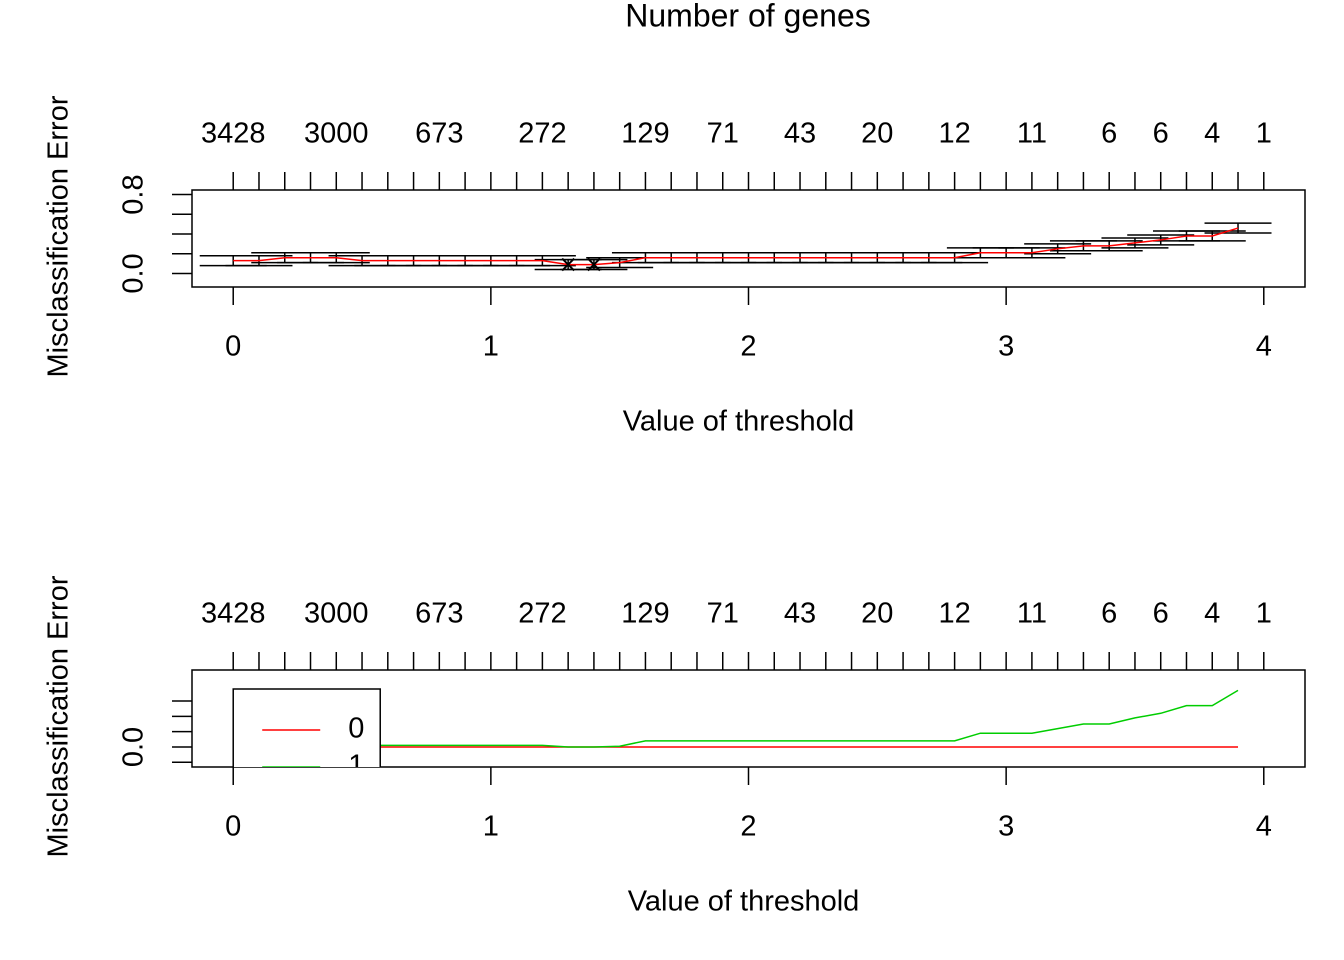 This screenshot has width=1344, height=960. Describe the element at coordinates (356, 766) in the screenshot. I see `legend-label: 1` at that location.